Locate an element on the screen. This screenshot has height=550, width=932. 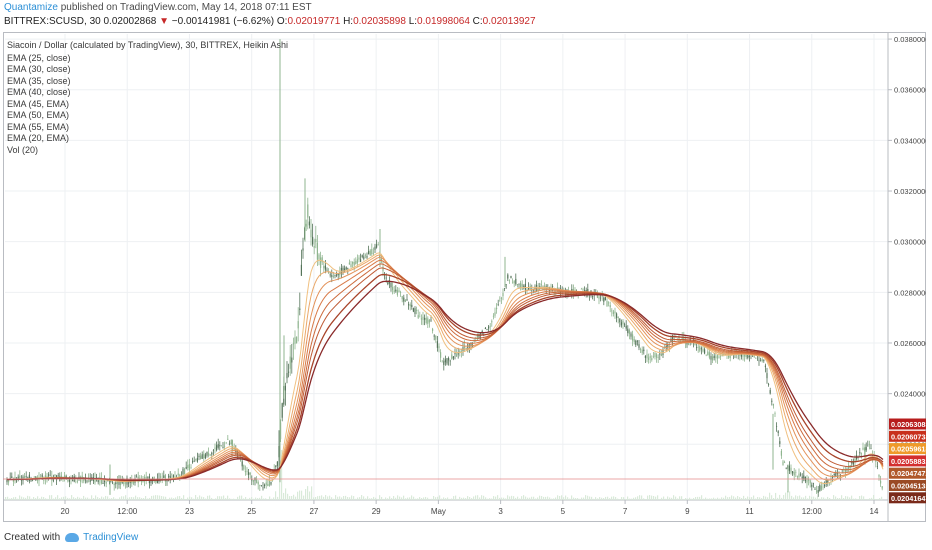
price-tag-label: 0.02059618 is located at coordinates (908, 449).